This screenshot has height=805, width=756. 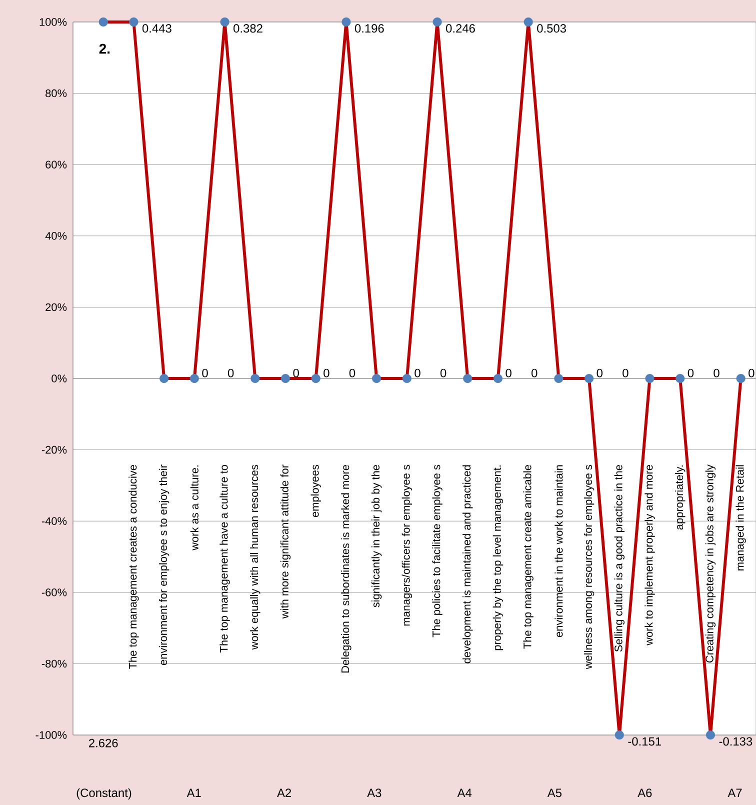 What do you see at coordinates (54, 521) in the screenshot?
I see `y-tick-label: -40%` at bounding box center [54, 521].